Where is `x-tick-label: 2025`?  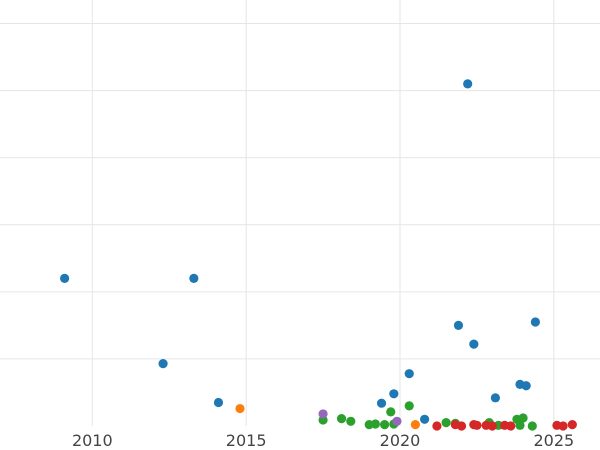 x-tick-label: 2025 is located at coordinates (553, 440).